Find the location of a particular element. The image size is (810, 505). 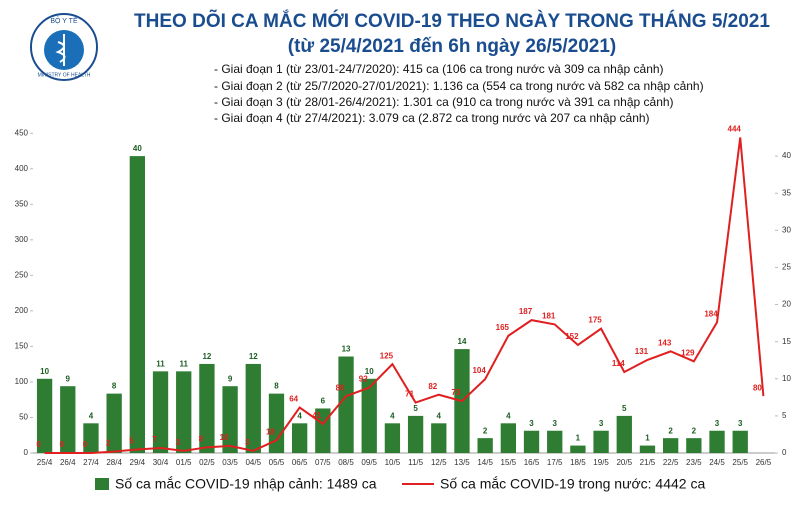

x-tick-label: 27/4 is located at coordinates (91, 462).